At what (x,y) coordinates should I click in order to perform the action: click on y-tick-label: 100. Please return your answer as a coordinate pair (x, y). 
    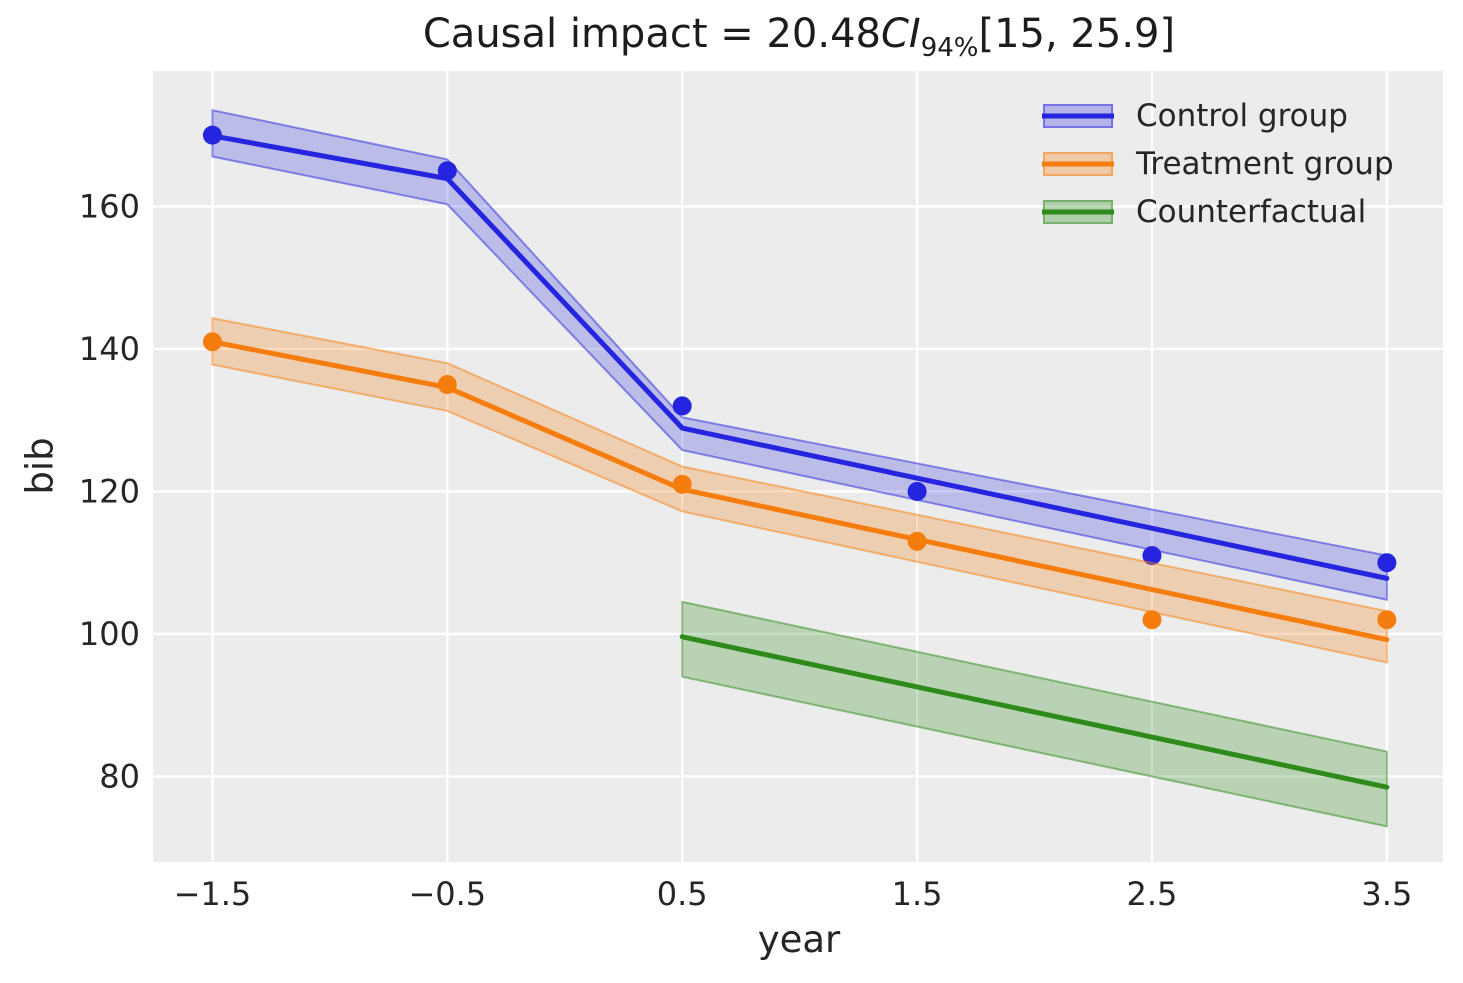
    Looking at the image, I should click on (109, 634).